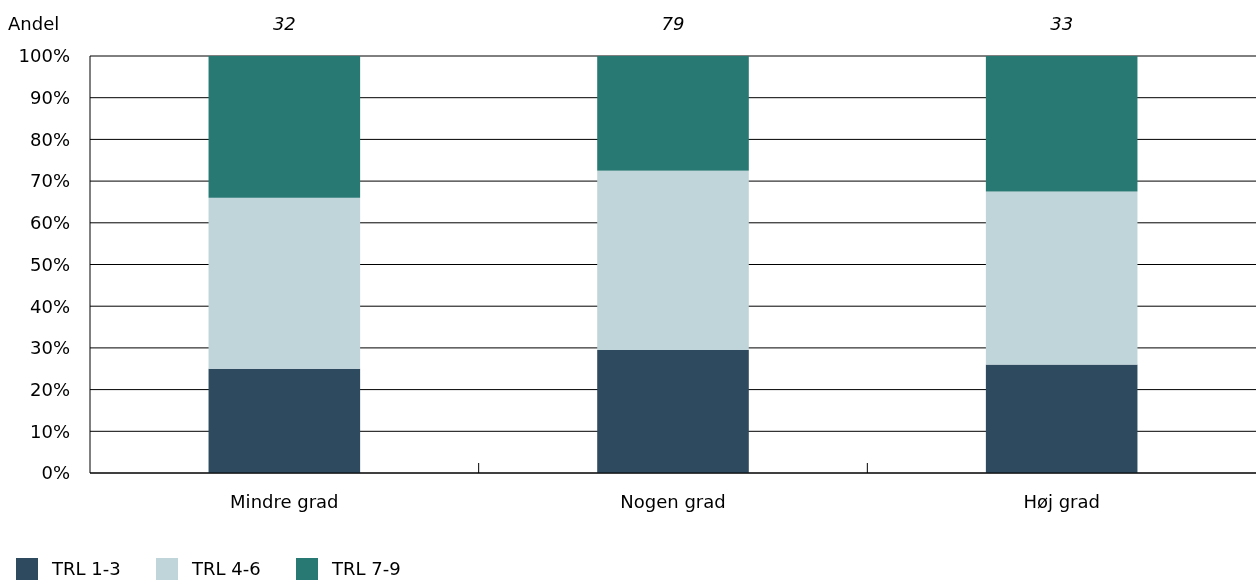  I want to click on y-tick-label: 70%, so click(49, 181).